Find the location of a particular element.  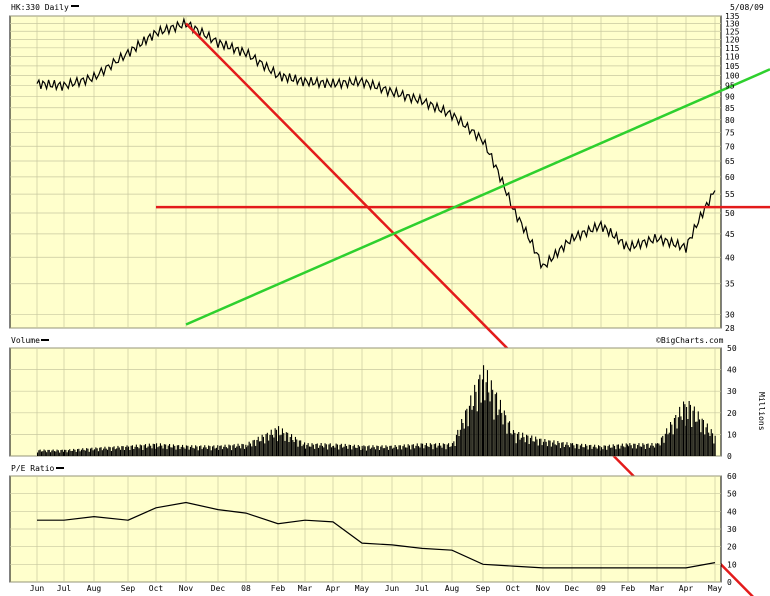

pe-y-axis: 60 50 40 30 20 10 0 is located at coordinates (732, 529).